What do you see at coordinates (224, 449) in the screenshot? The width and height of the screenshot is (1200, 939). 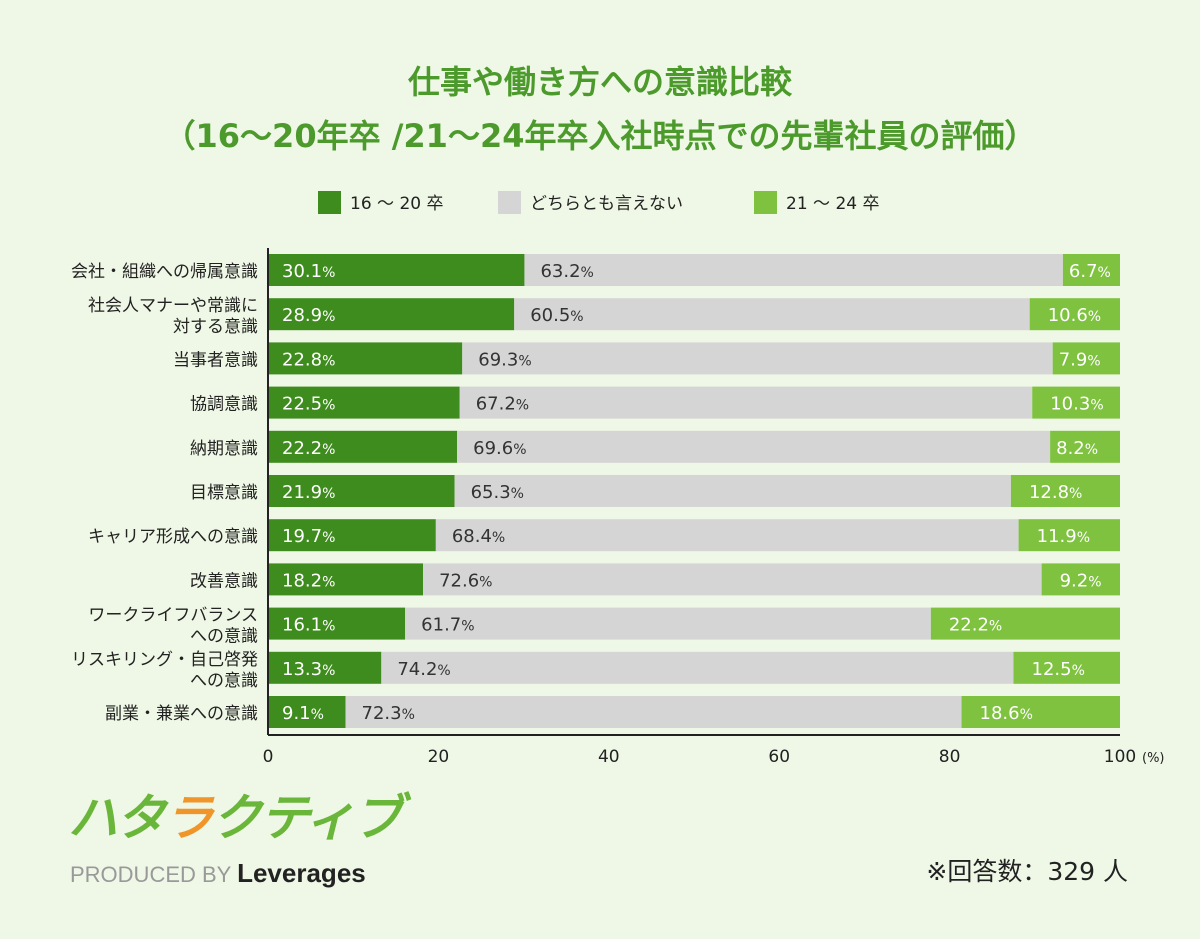 I see `category-label: 納期意識` at bounding box center [224, 449].